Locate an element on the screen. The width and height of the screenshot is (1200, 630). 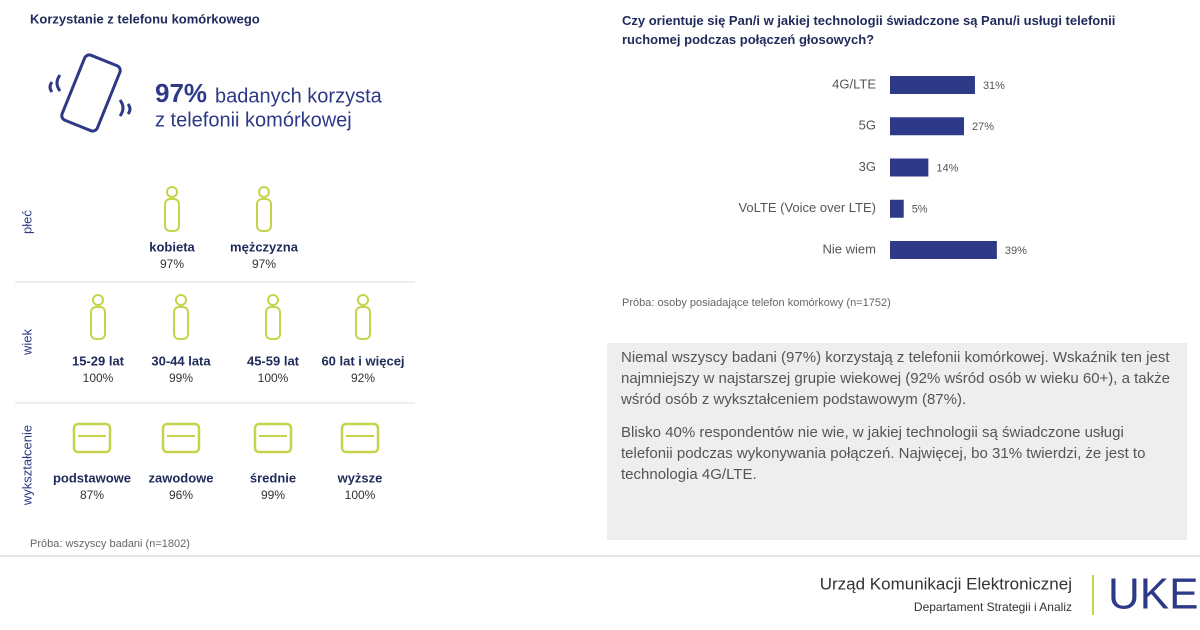
footer-org: Urząd Komunikacji Elektronicznej is located at coordinates (946, 583).